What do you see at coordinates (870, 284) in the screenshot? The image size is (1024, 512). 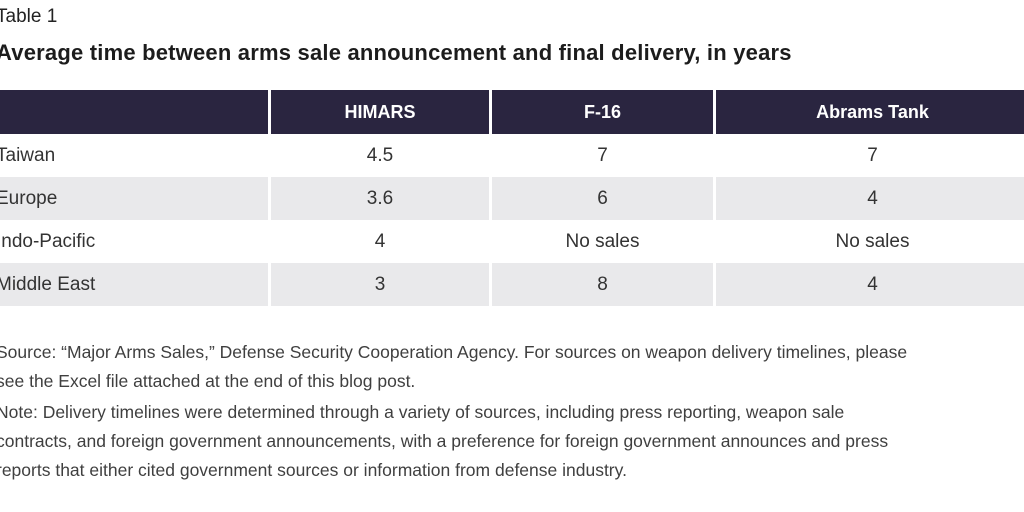 I see `cell-middle-east-abrams: 4` at bounding box center [870, 284].